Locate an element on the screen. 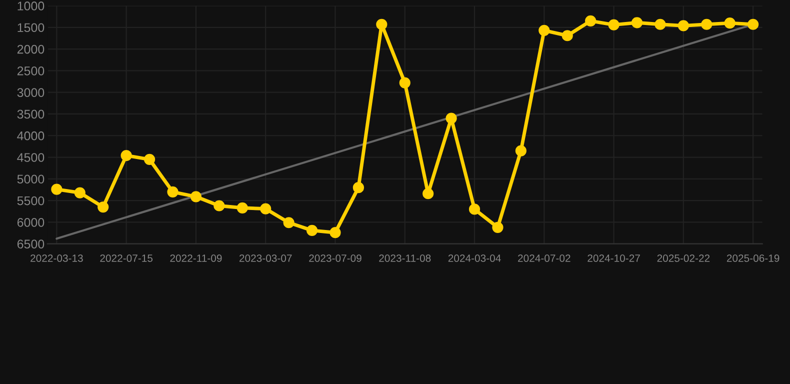 The width and height of the screenshot is (790, 384). y-tick-label: 3500 is located at coordinates (30, 114).